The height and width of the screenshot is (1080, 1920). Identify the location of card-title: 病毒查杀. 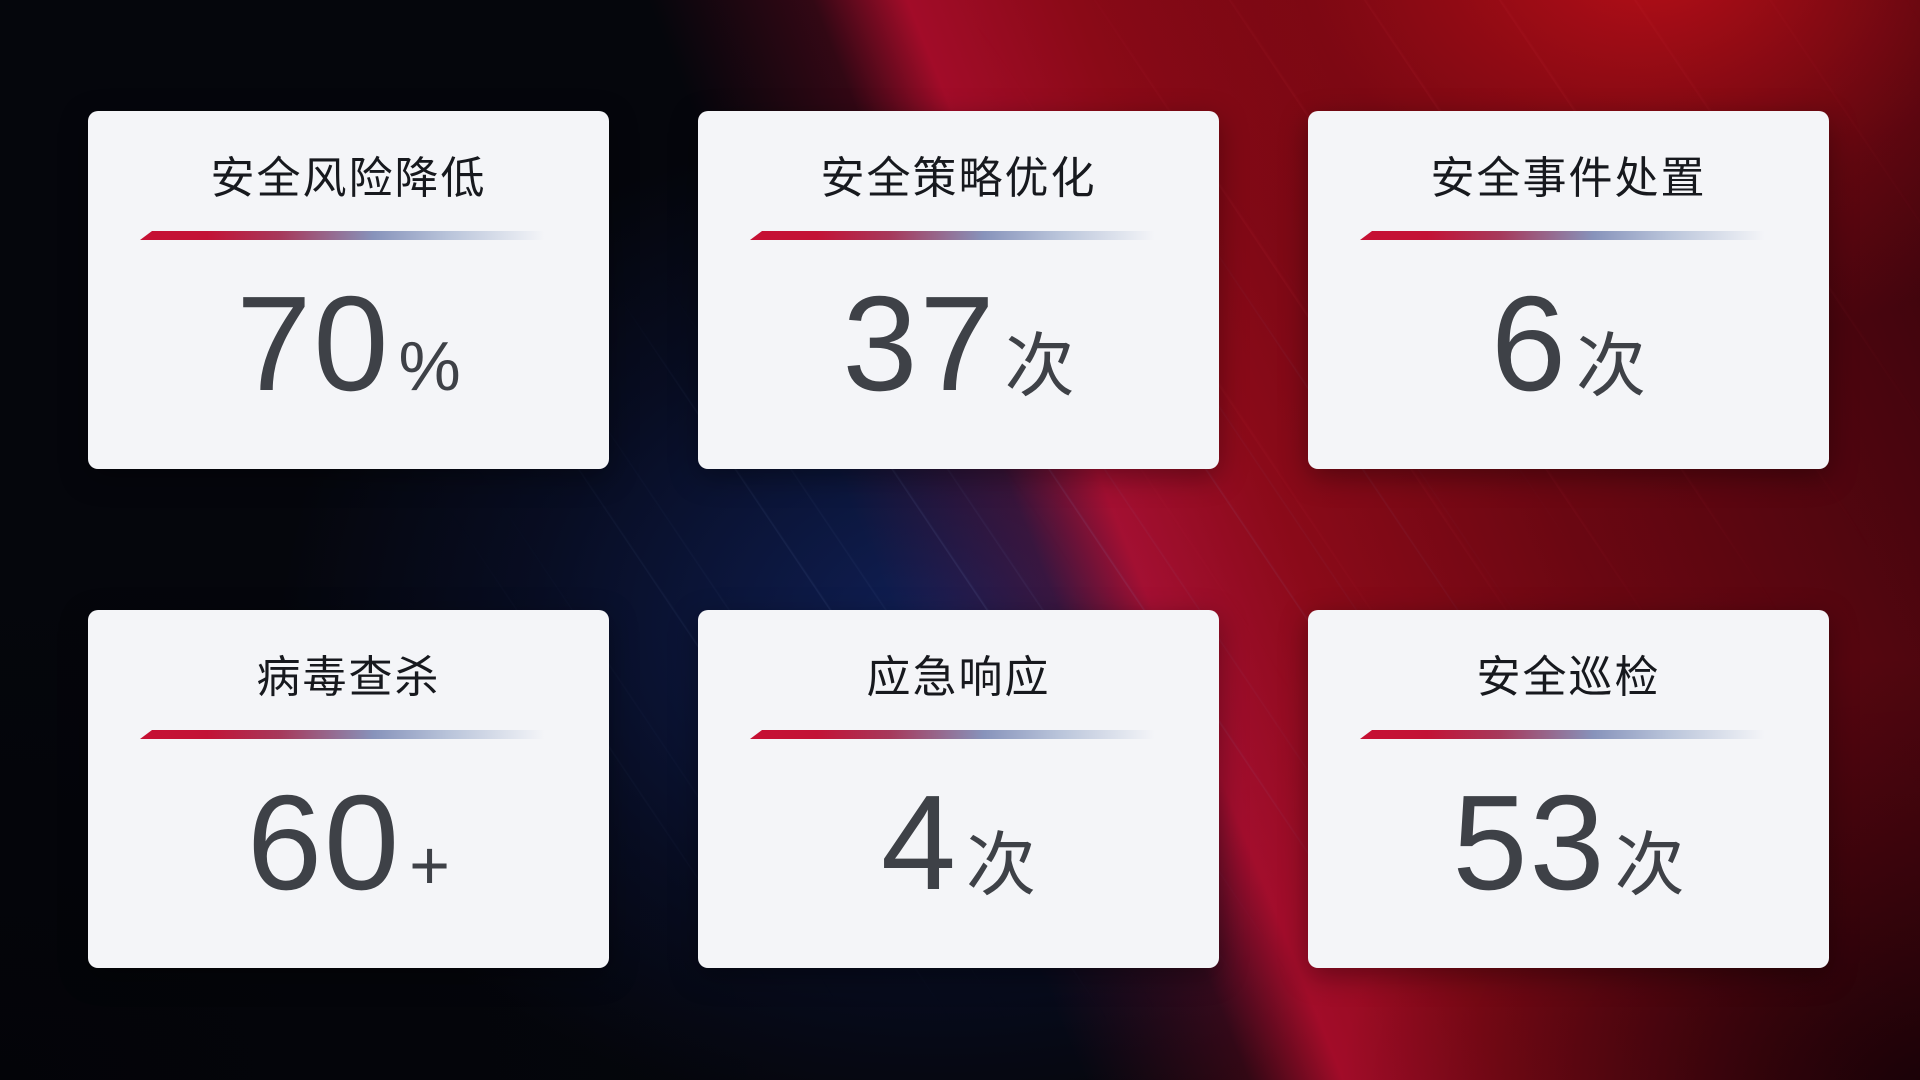
(348, 677).